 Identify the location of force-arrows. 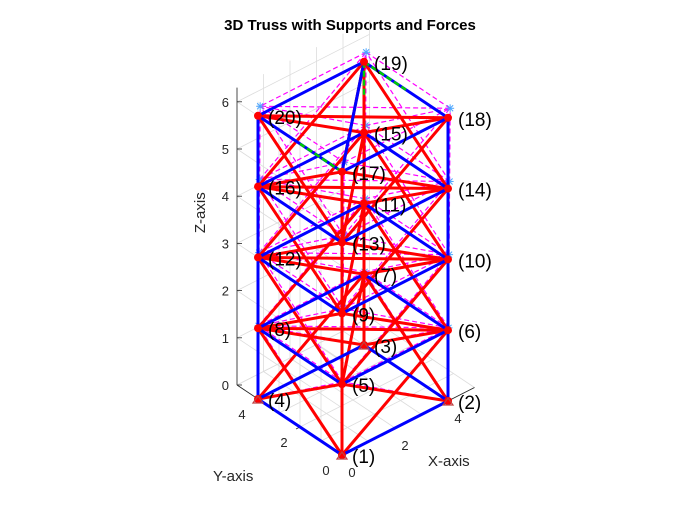
(353, 116).